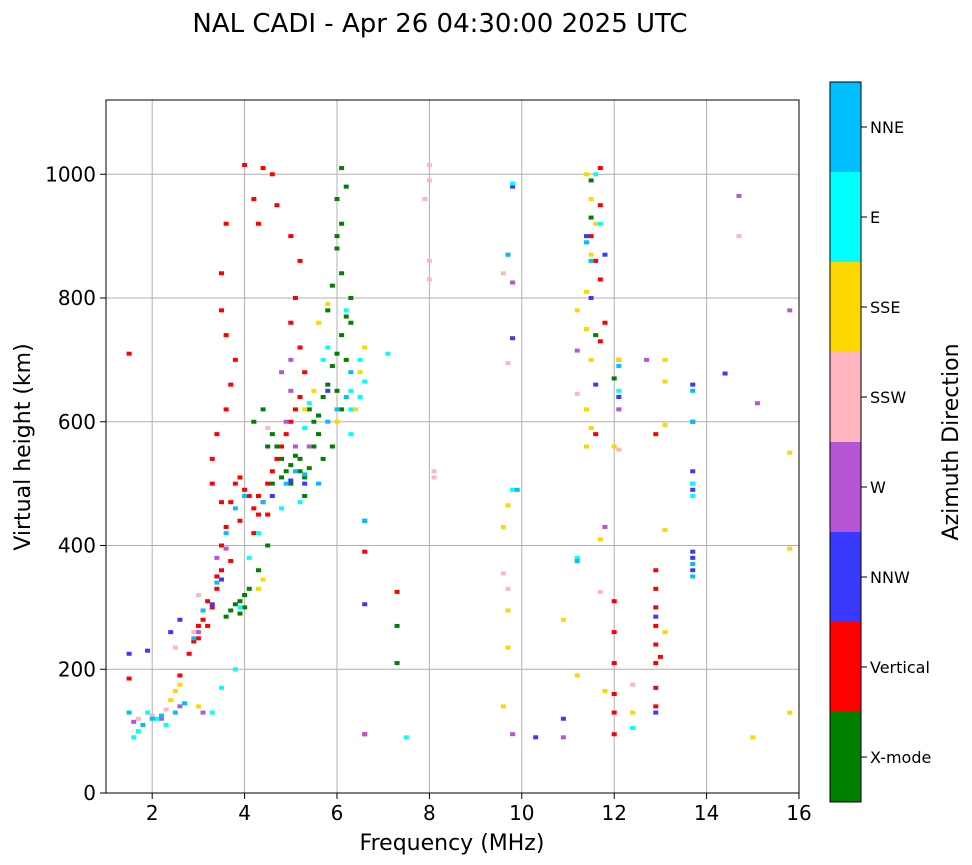 The image size is (972, 865). Describe the element at coordinates (479, 809) in the screenshot. I see `x-axis: 2 4 6 8 10 12 14 16` at that location.